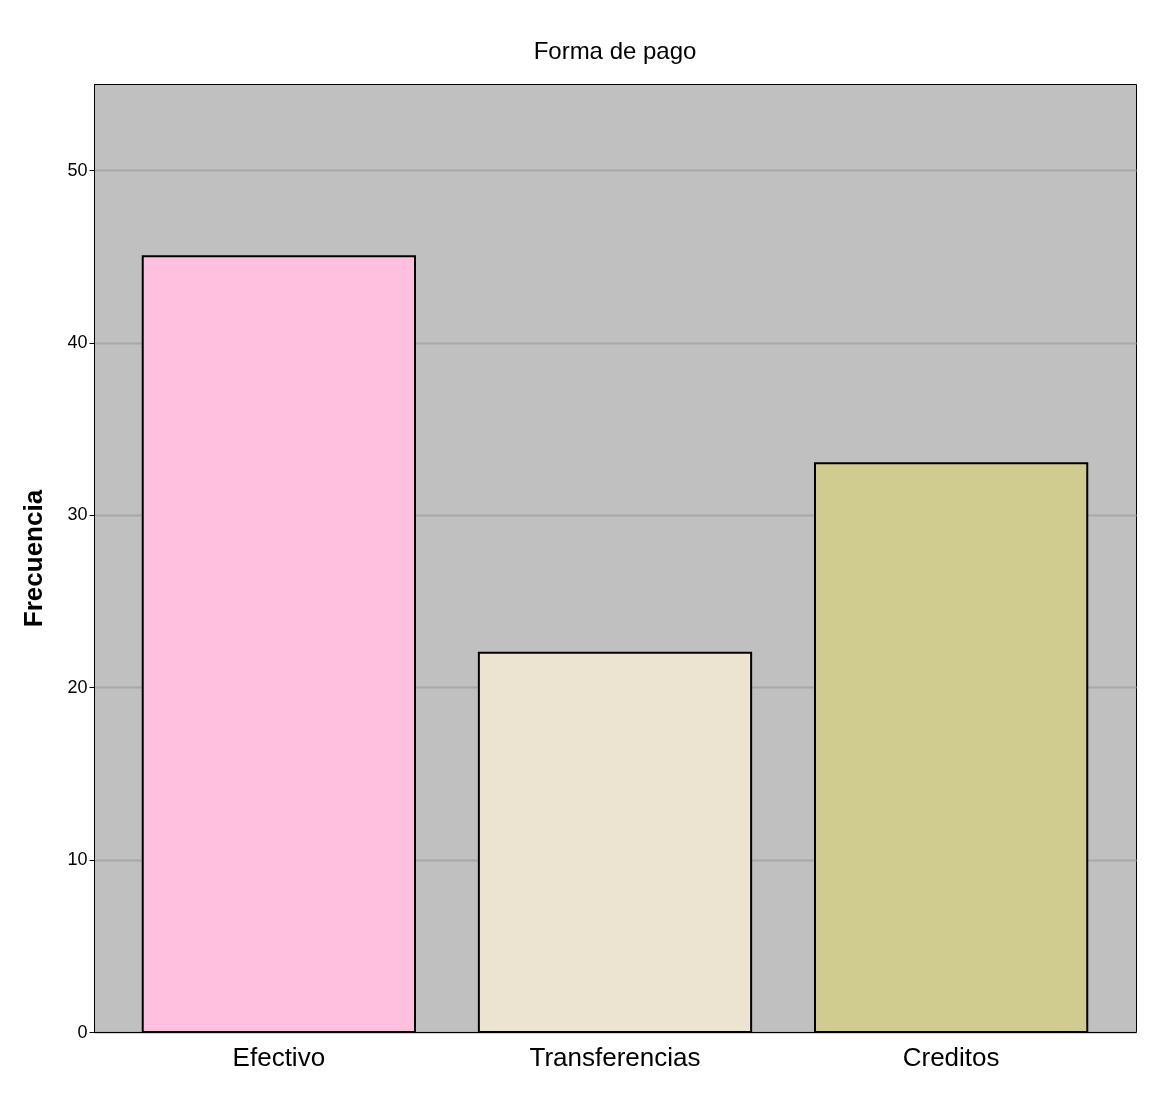  What do you see at coordinates (615, 1056) in the screenshot?
I see `x-tick-label: Transferencias` at bounding box center [615, 1056].